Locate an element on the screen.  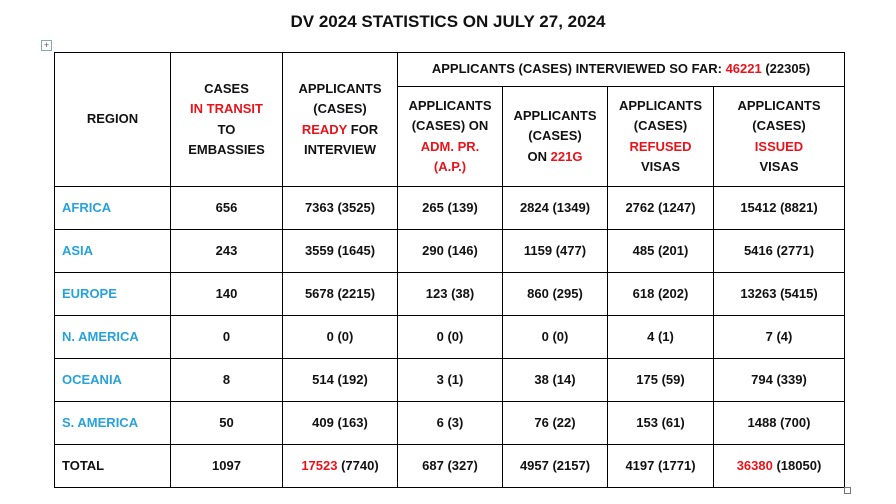
data-cell: 13263 (5415) is located at coordinates (779, 294).